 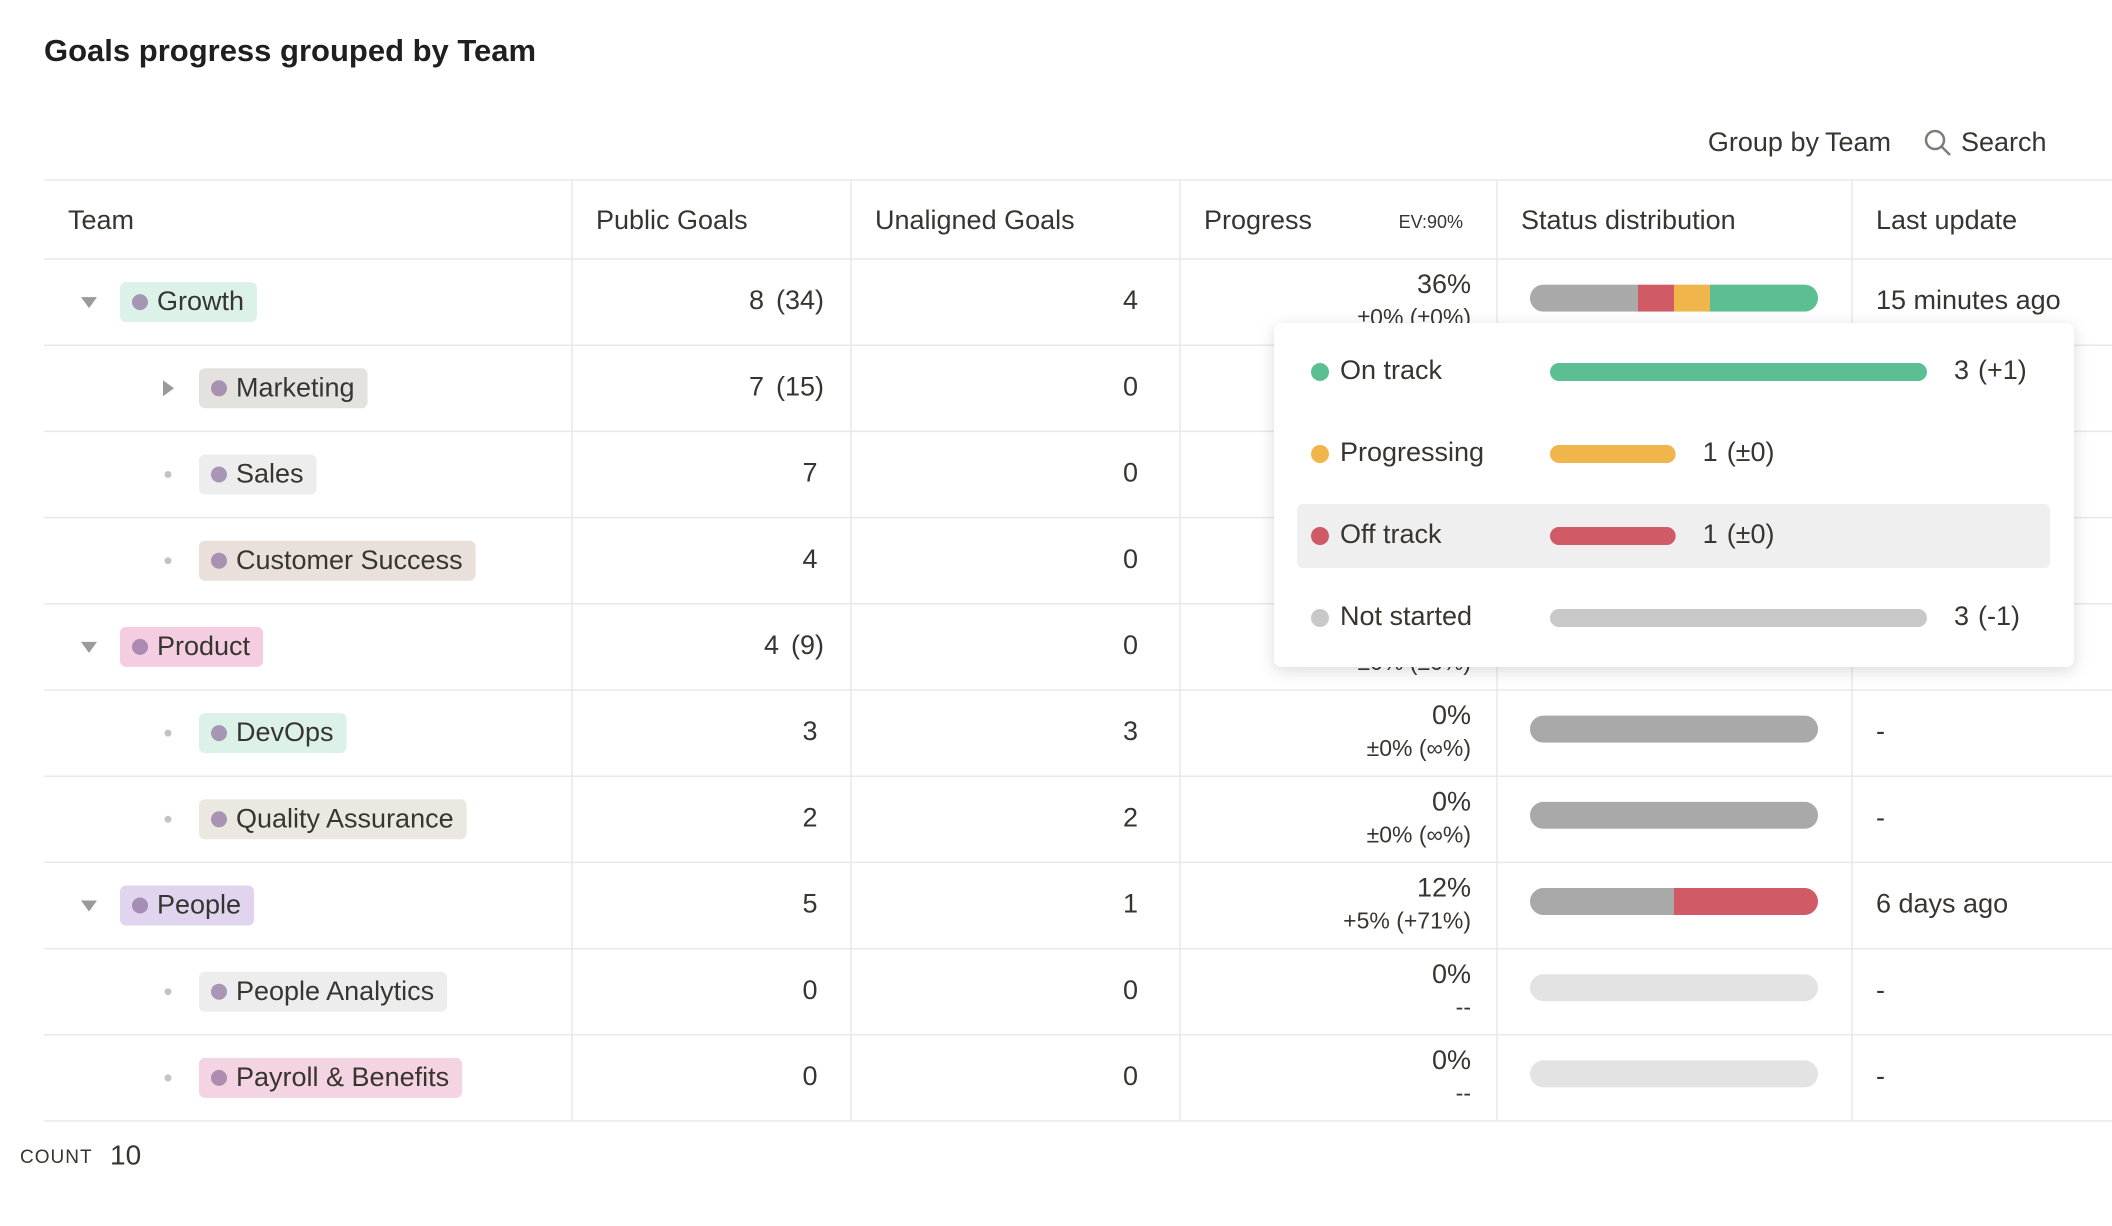 What do you see at coordinates (290, 50) in the screenshot?
I see `title: Goals progress grouped by Team` at bounding box center [290, 50].